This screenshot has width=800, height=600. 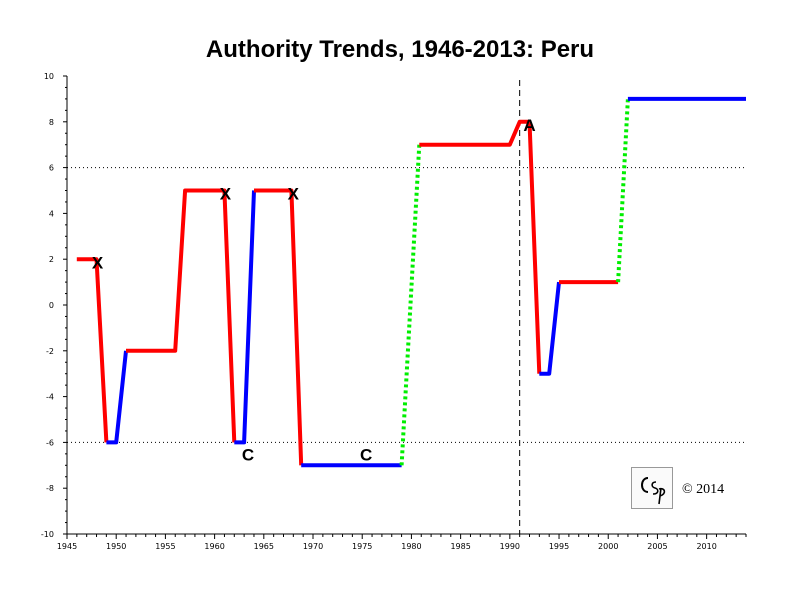 I want to click on x-tick-label: 1995, so click(x=559, y=546).